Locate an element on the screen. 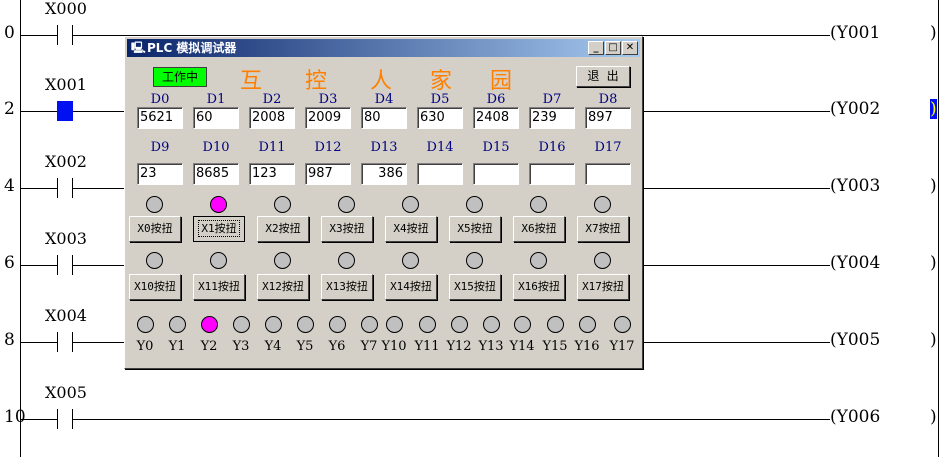 This screenshot has height=457, width=944. input-button-label: X13按扭 is located at coordinates (347, 286).